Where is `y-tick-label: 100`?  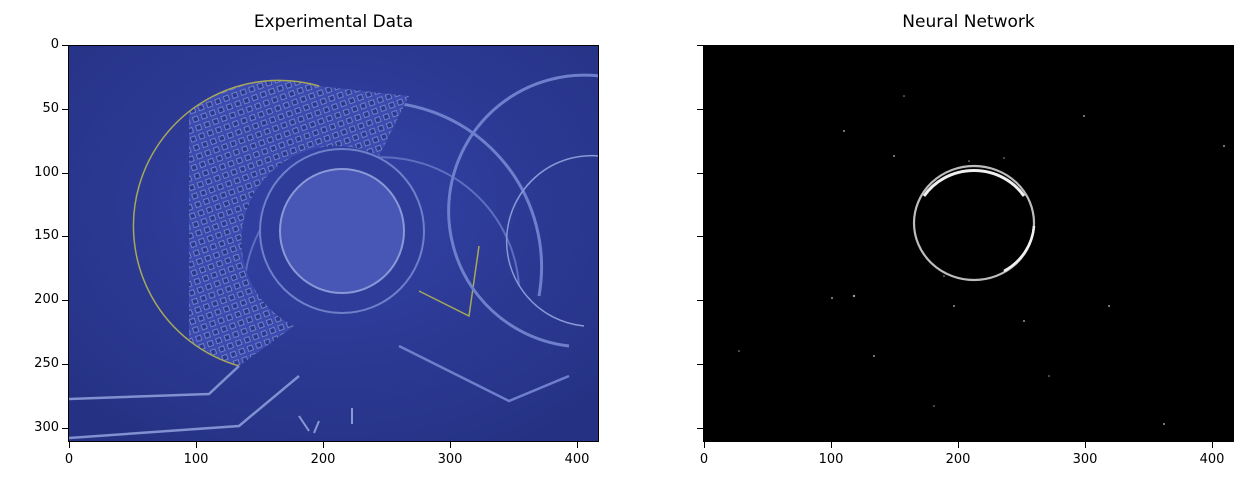
y-tick-label: 100 is located at coordinates (46, 172).